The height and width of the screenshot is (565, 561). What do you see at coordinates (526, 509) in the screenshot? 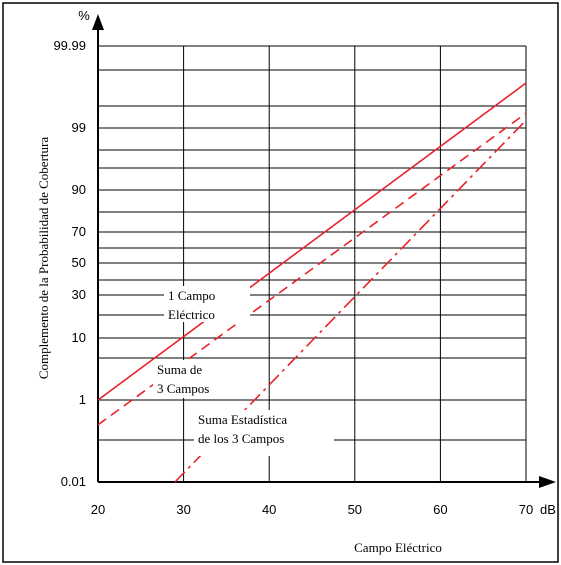
I see `x-tick-label: 70` at bounding box center [526, 509].